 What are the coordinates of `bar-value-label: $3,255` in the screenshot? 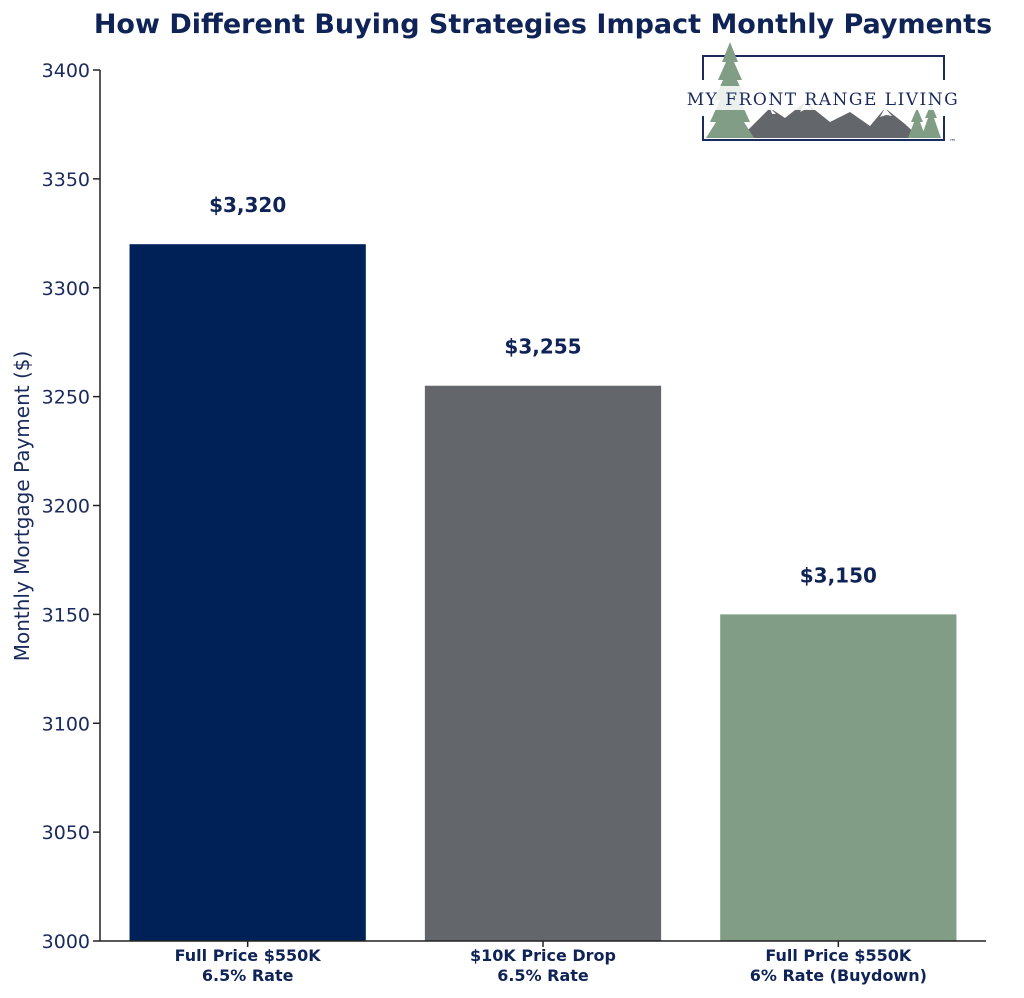 It's located at (542, 347).